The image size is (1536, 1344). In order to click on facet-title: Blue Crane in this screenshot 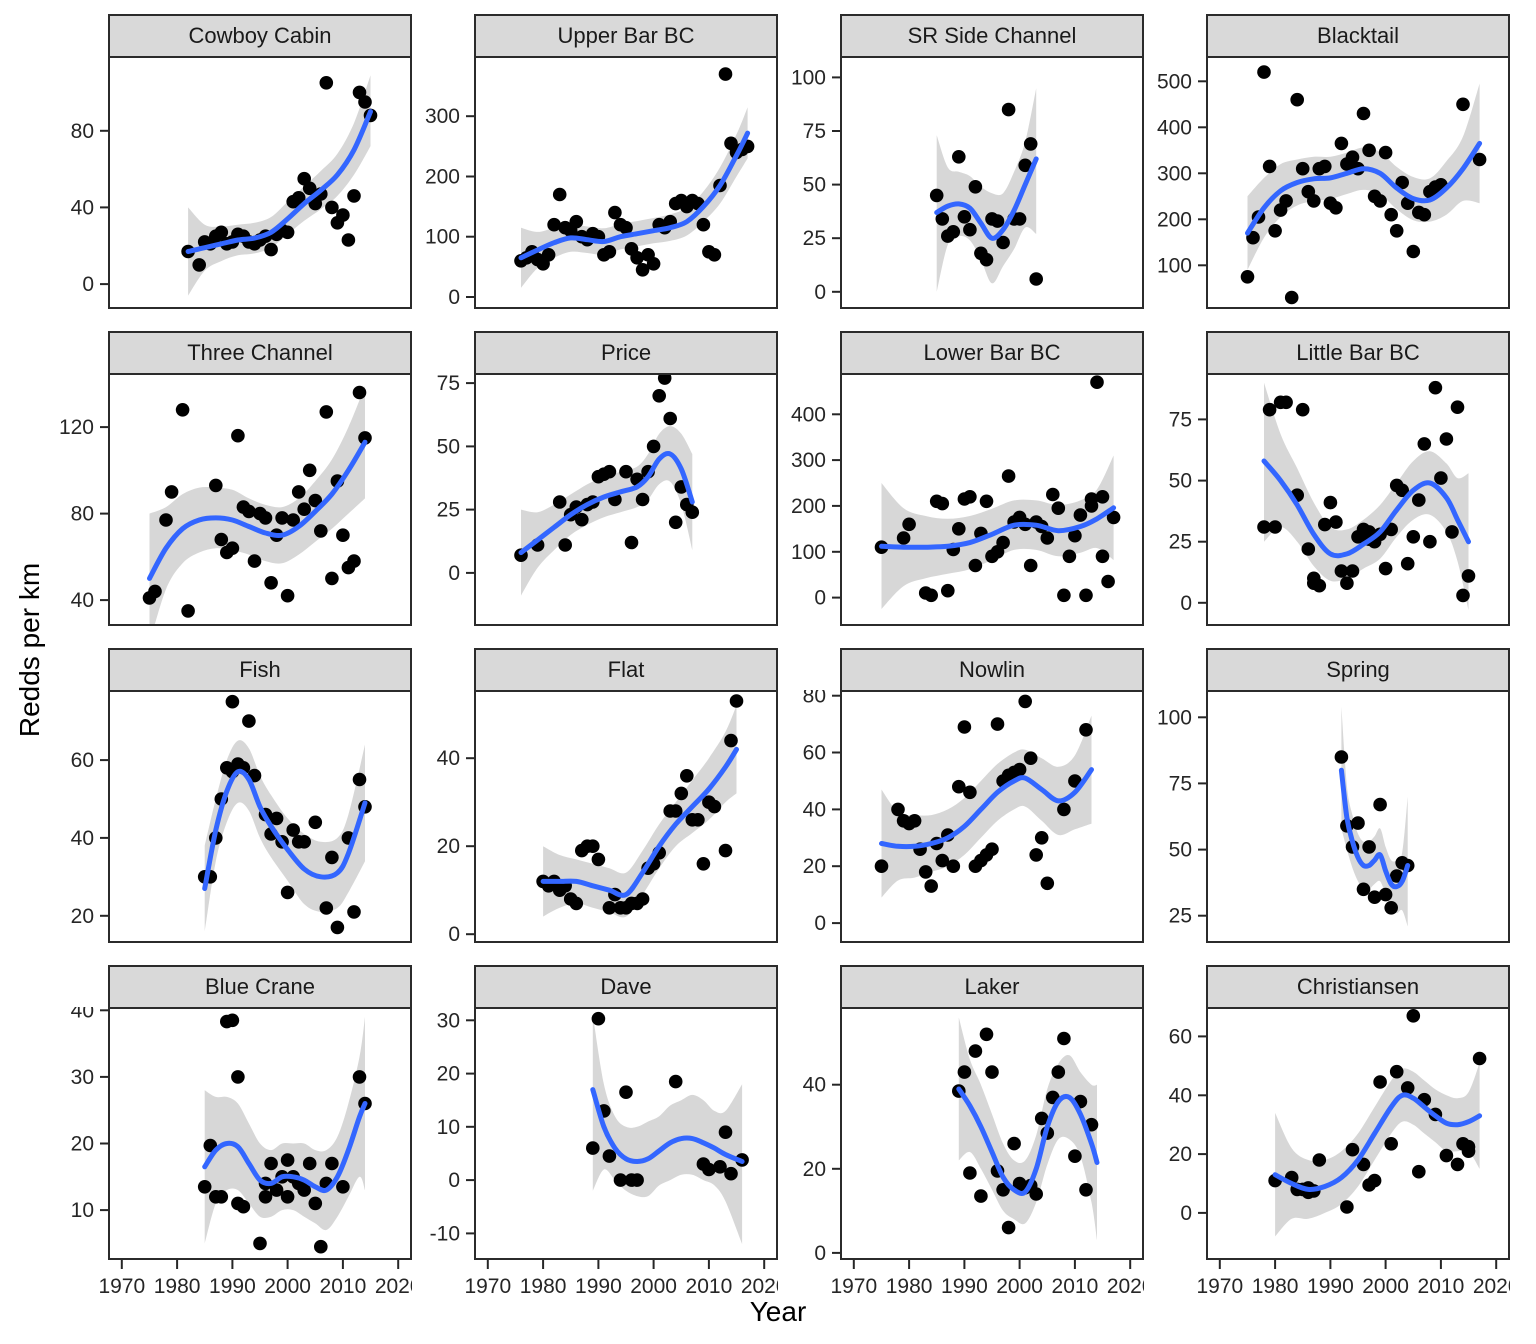, I will do `click(260, 986)`.